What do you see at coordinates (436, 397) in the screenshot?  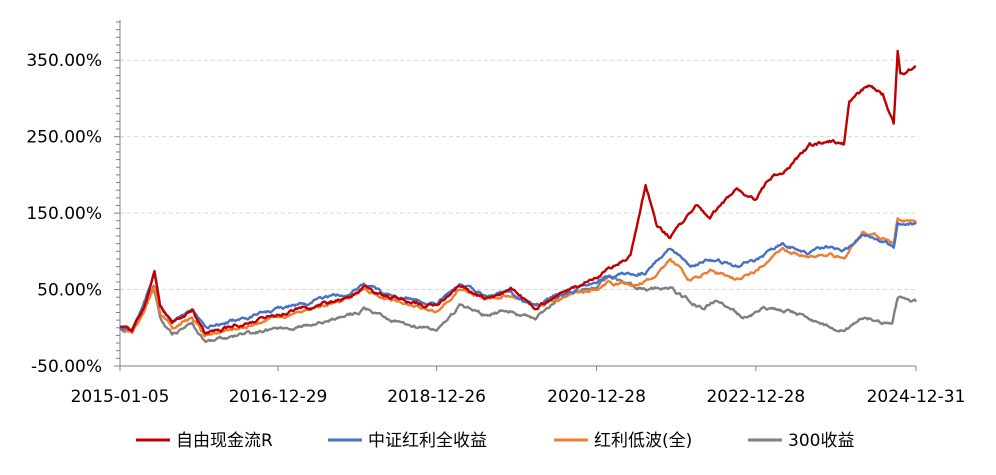 I see `x-tick-label: 2018-12-26` at bounding box center [436, 397].